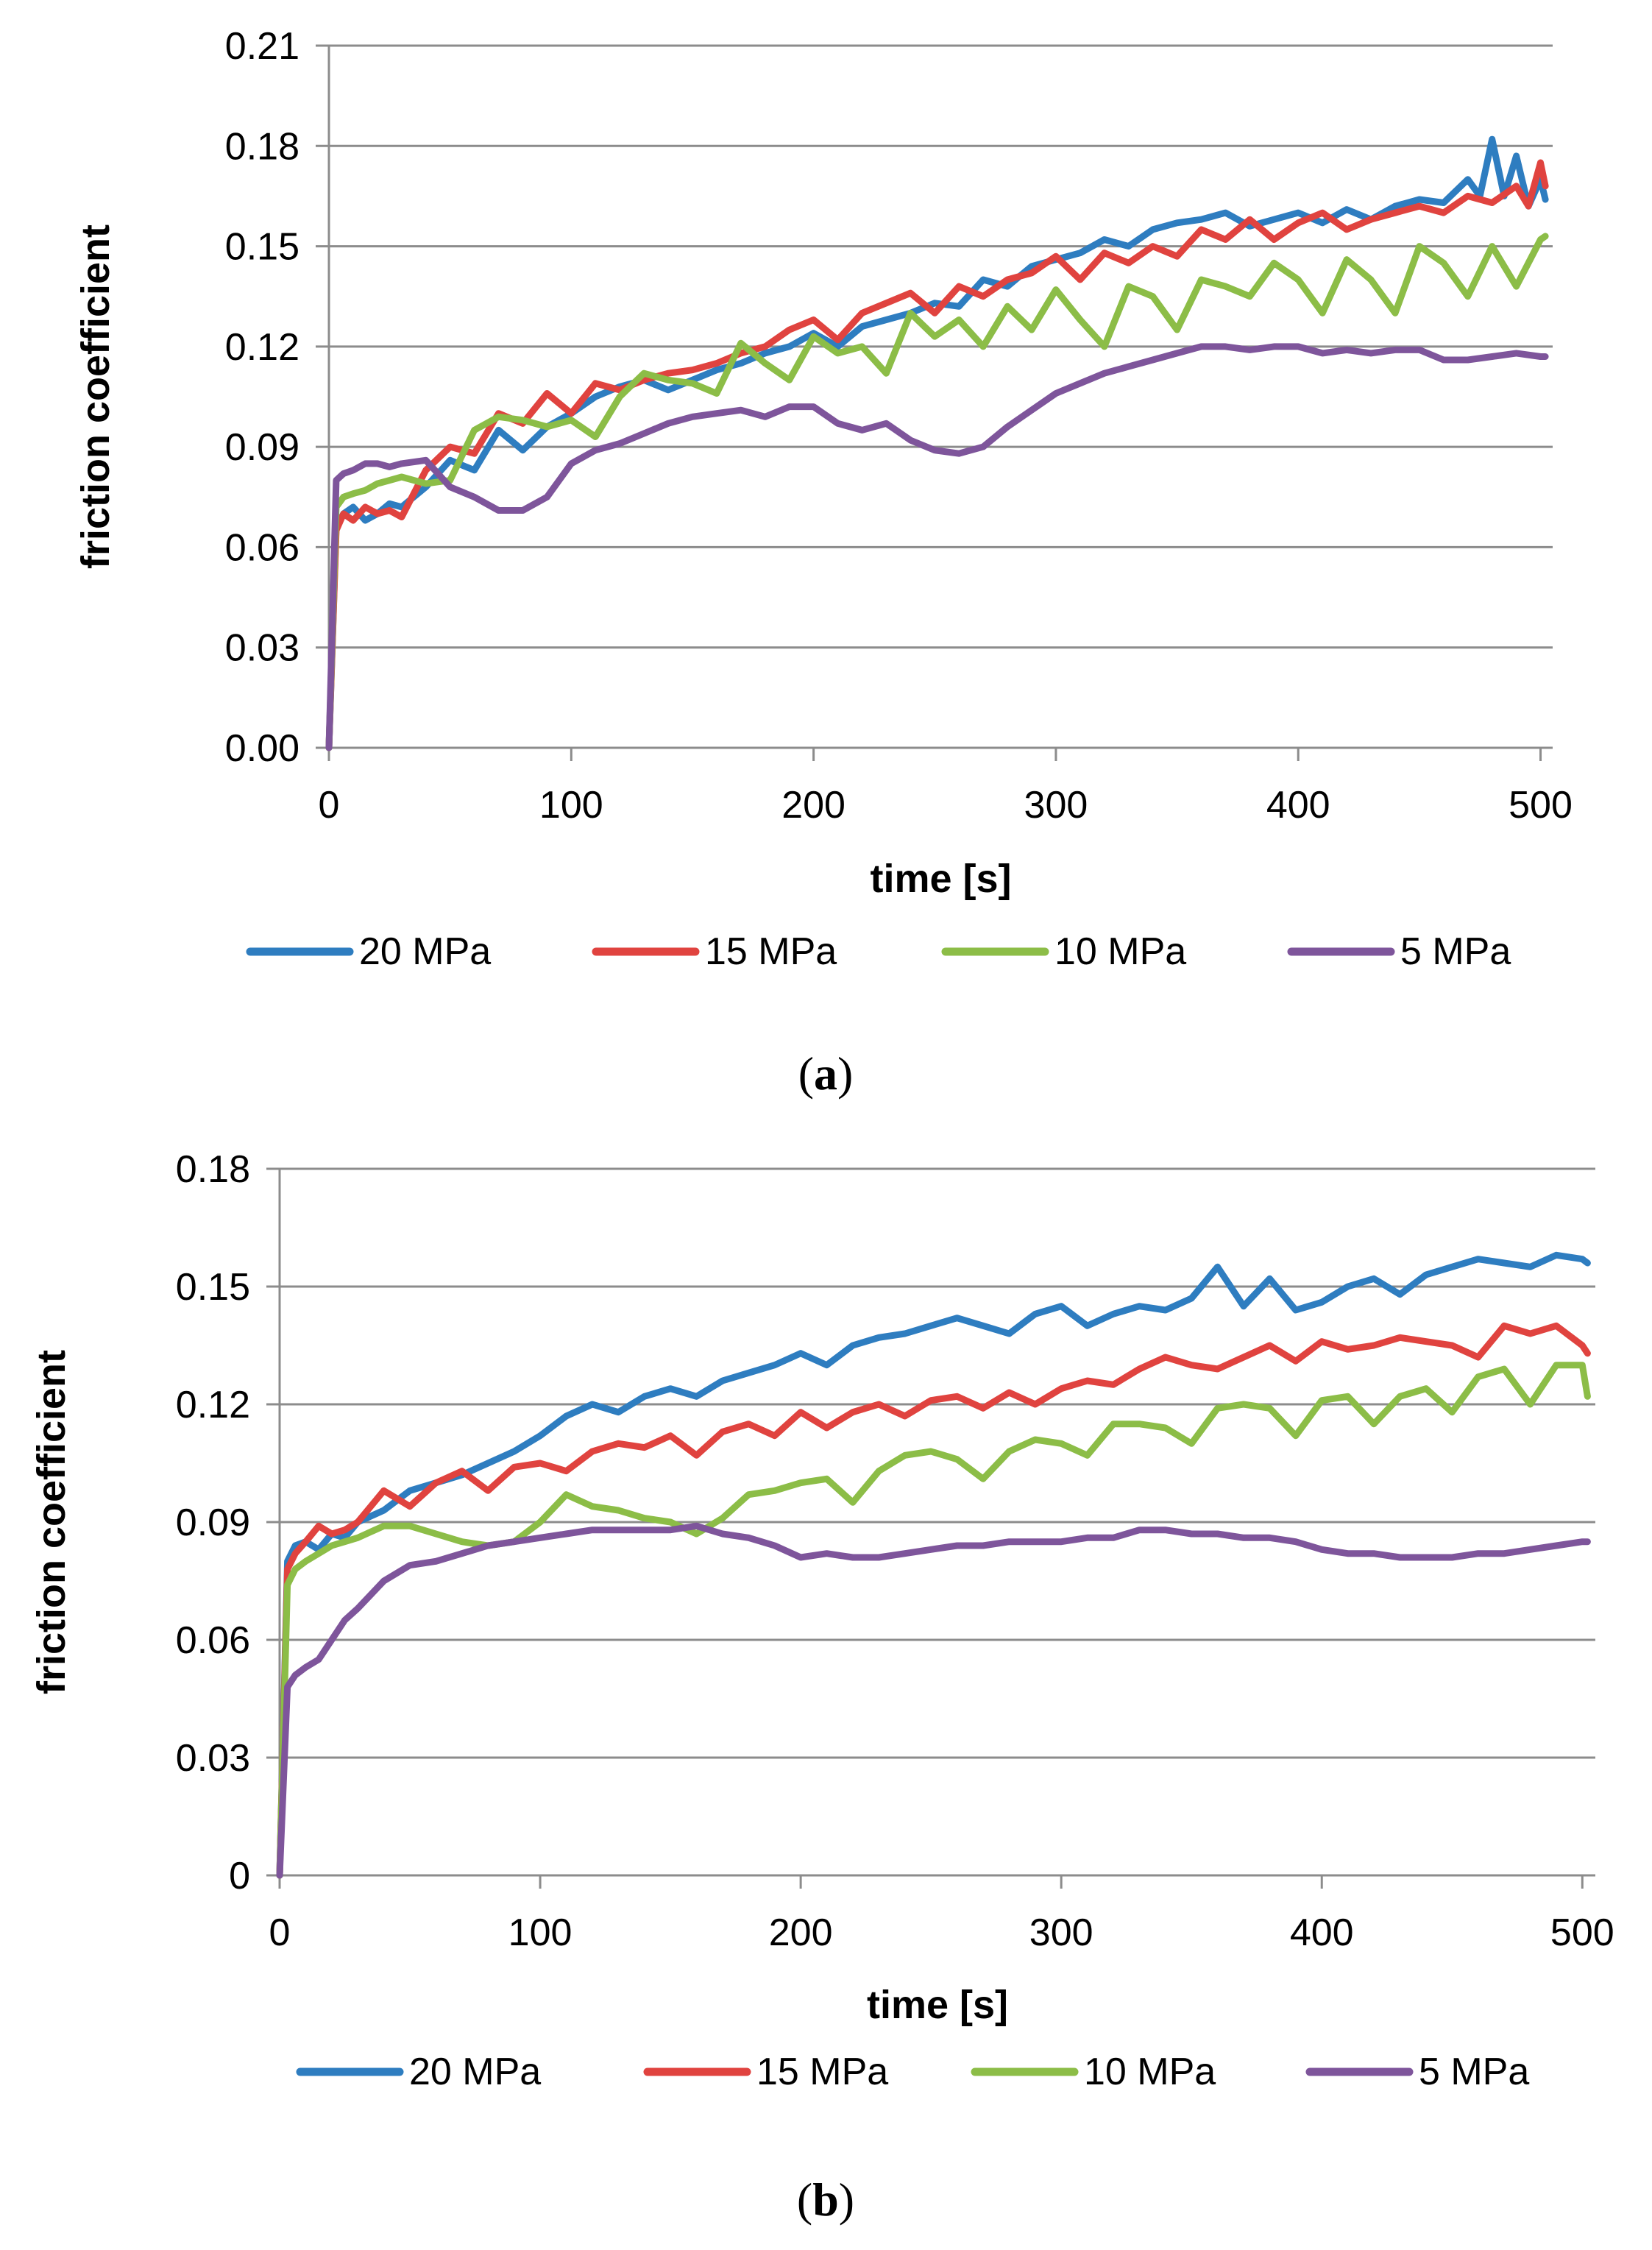  I want to click on panel-label: (b), so click(826, 2199).